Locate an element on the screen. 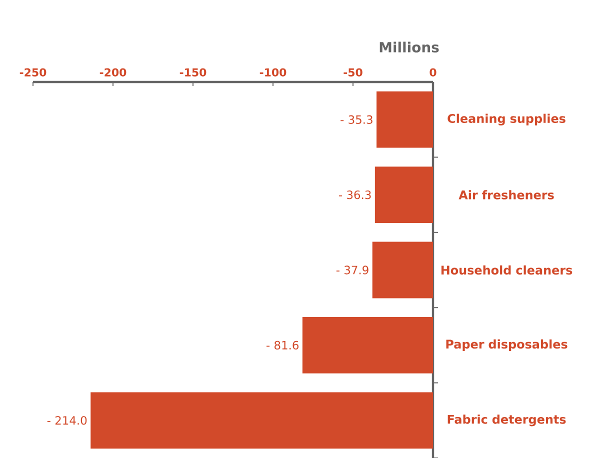  y-tick-label: Air fresheners is located at coordinates (506, 195).